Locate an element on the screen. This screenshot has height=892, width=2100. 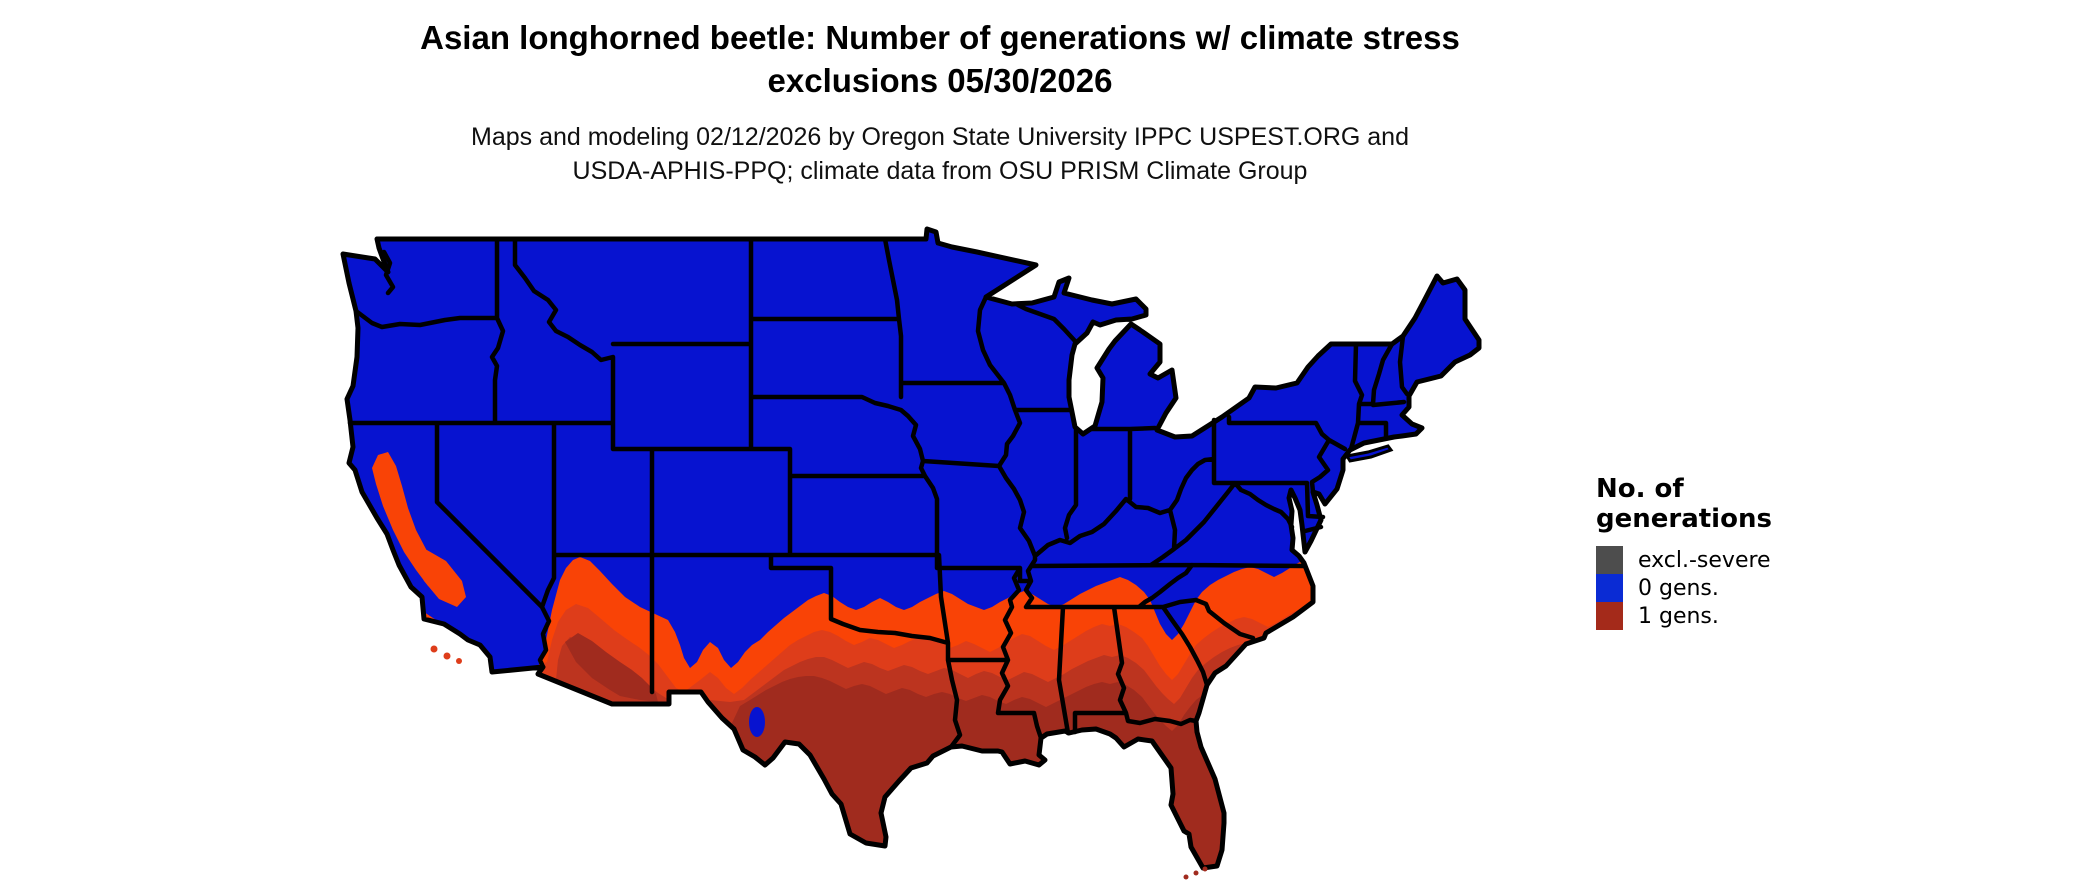
one-gen-band4-region is located at coordinates (1022, 767).